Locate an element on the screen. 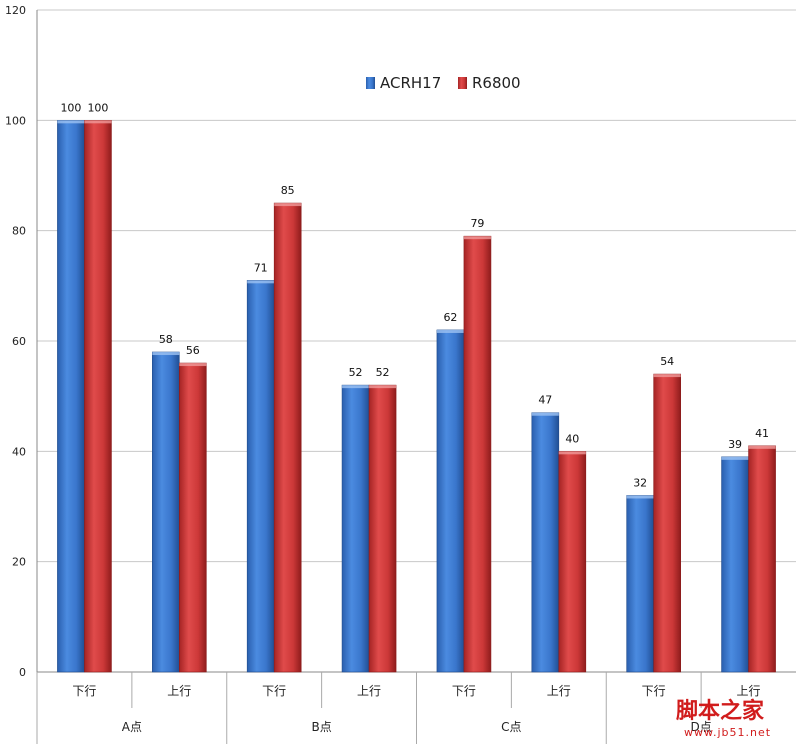 The height and width of the screenshot is (744, 800). legend: ACRH17 R6800 is located at coordinates (443, 83).